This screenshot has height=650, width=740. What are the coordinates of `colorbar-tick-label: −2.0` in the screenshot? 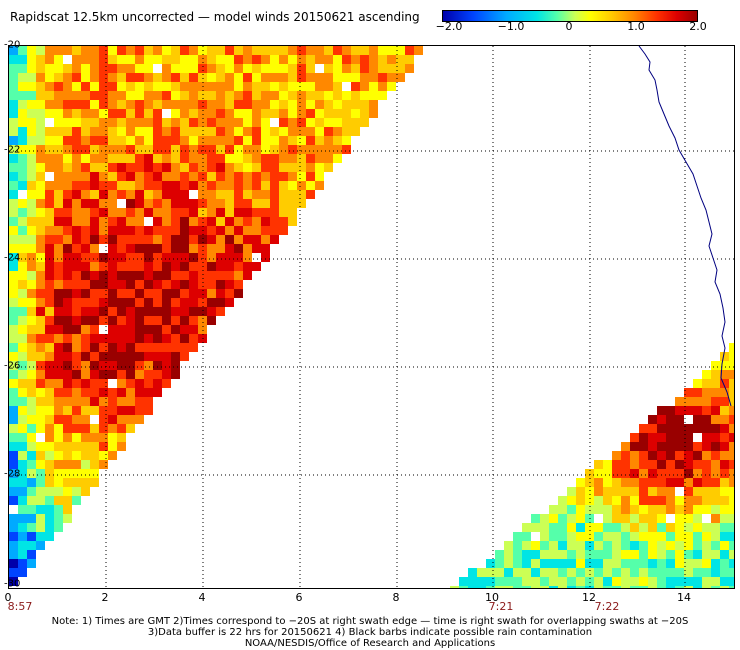 It's located at (449, 26).